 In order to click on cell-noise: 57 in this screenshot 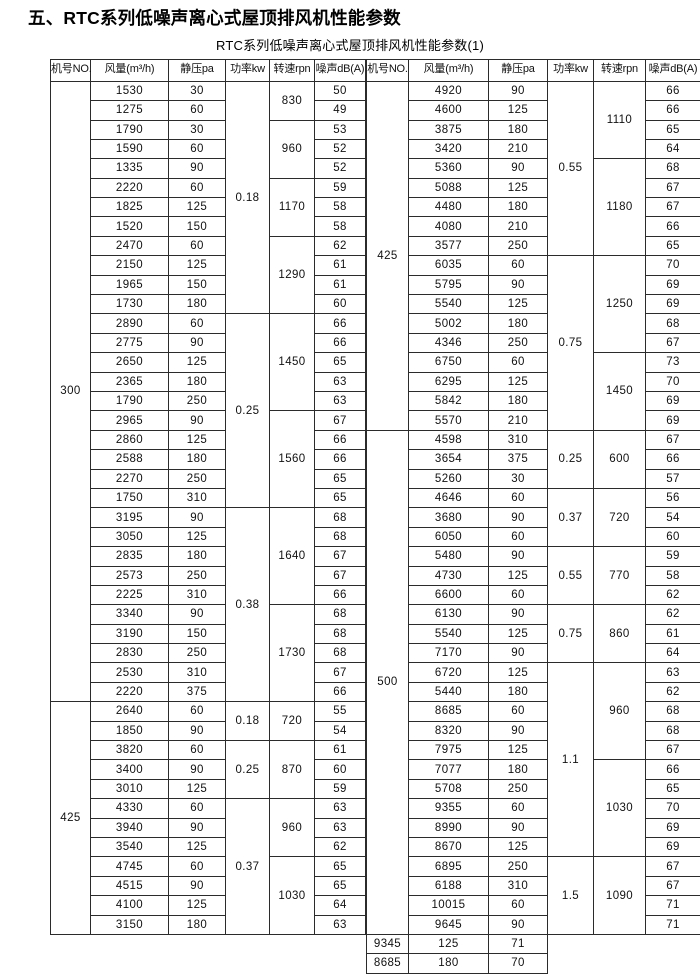, I will do `click(673, 478)`.